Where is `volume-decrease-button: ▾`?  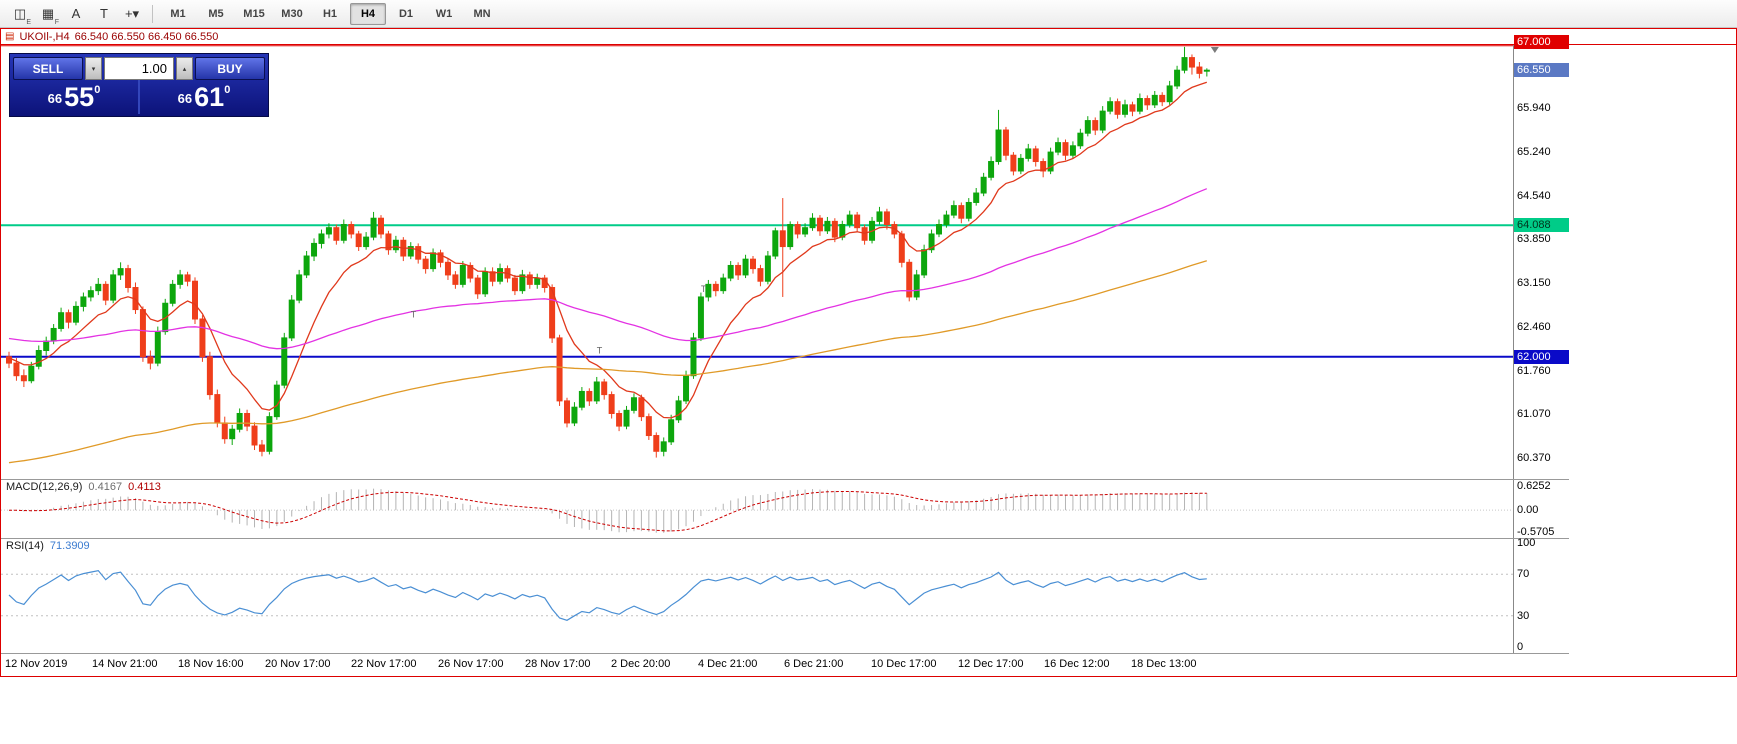 volume-decrease-button: ▾ is located at coordinates (93, 68).